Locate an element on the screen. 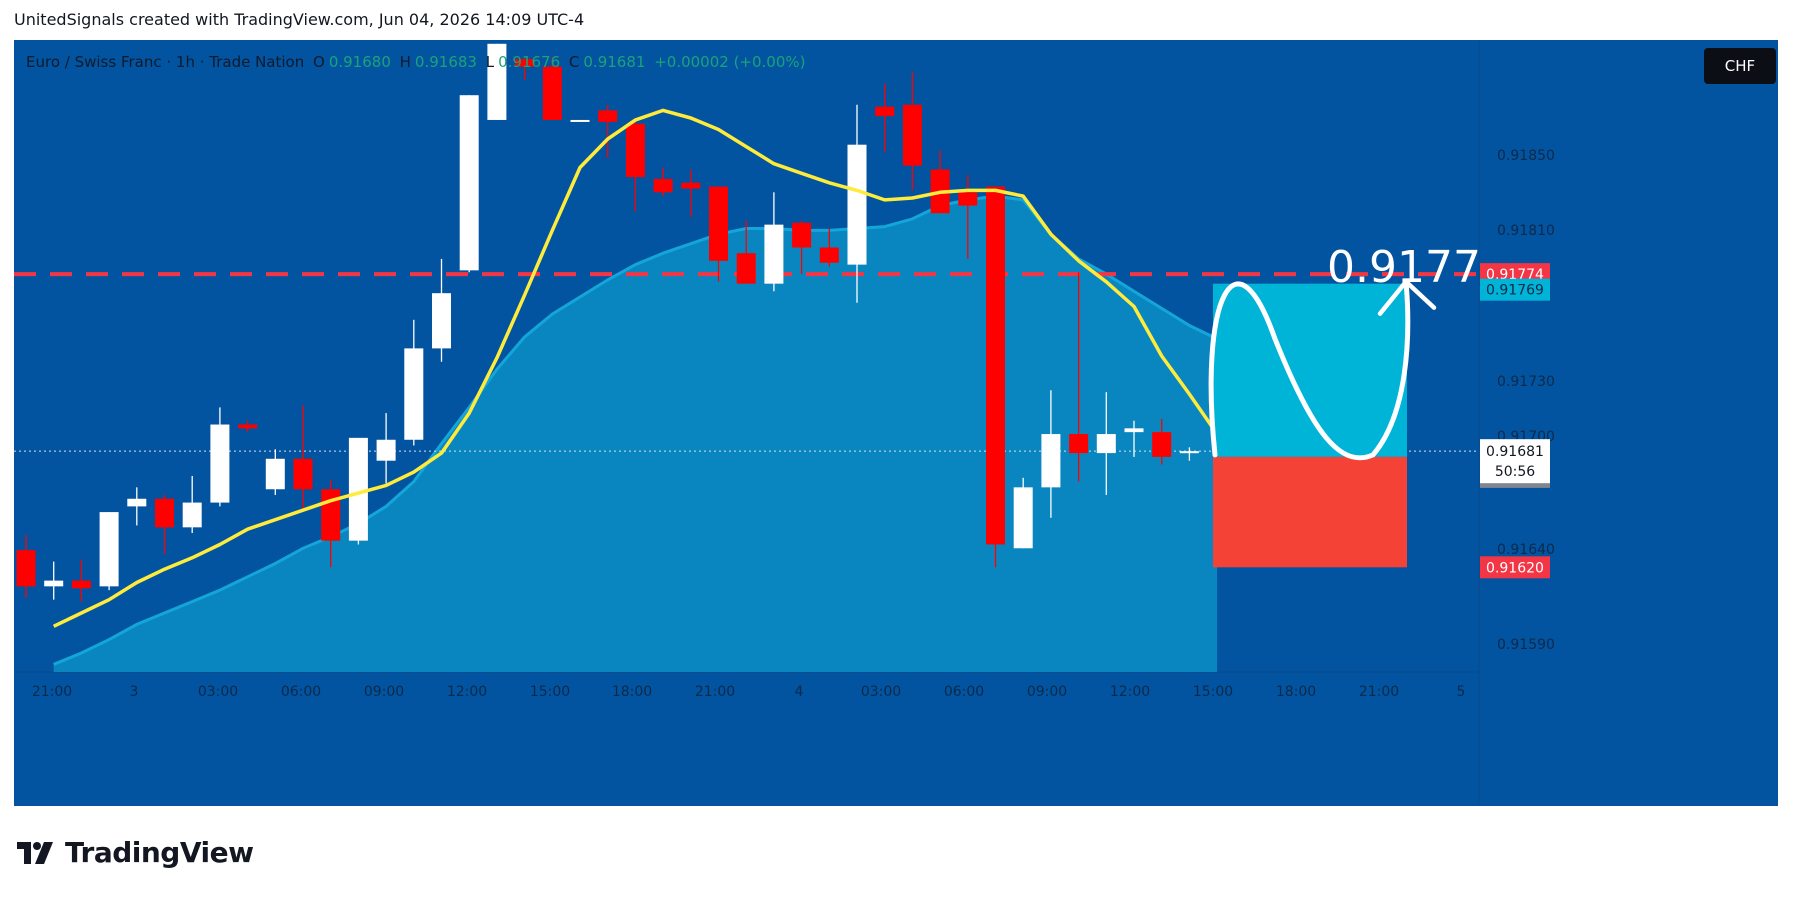 The width and height of the screenshot is (1793, 899). annotation-price: 0.9177 is located at coordinates (1404, 267).